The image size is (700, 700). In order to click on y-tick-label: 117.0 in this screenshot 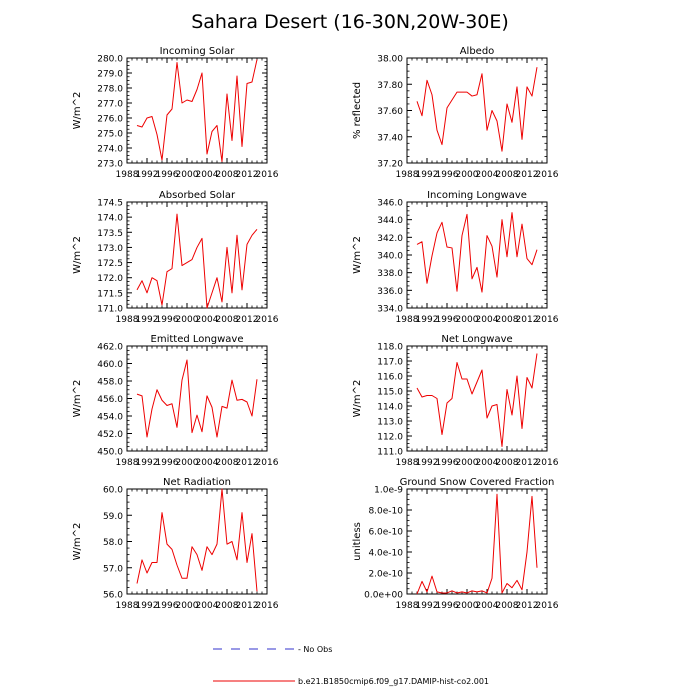, I will do `click(390, 363)`.